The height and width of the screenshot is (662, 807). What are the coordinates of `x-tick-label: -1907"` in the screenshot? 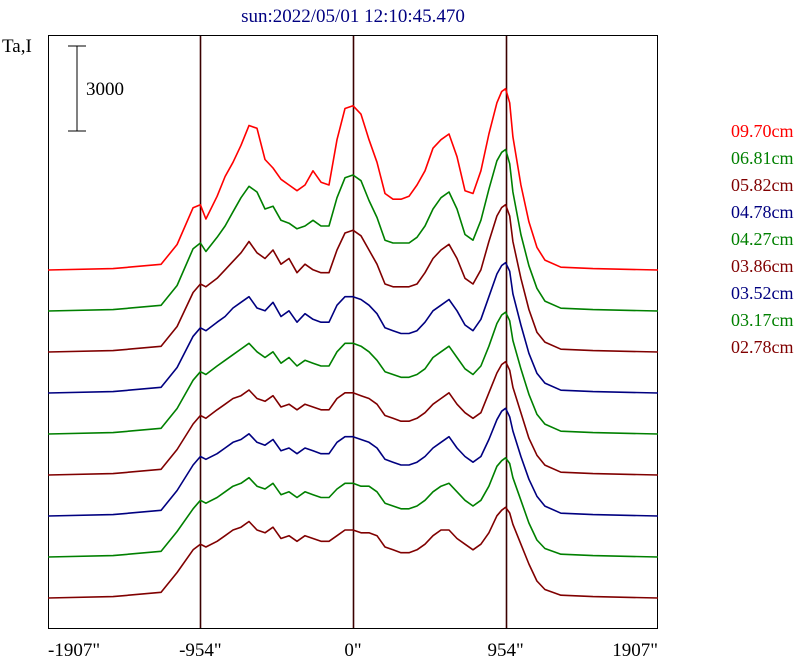 It's located at (74, 650).